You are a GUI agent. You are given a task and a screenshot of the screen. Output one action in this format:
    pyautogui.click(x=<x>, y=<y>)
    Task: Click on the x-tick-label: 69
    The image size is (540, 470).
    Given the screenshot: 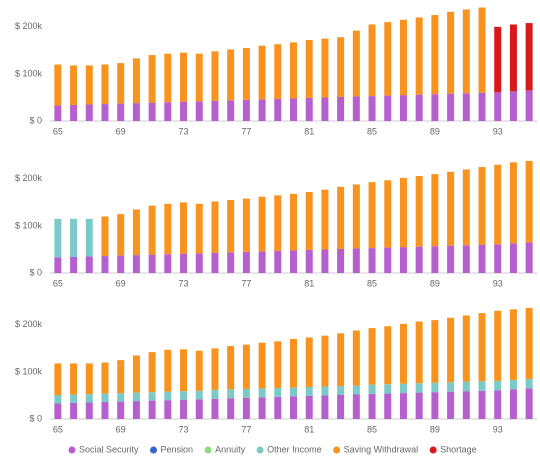 What is the action you would take?
    pyautogui.click(x=121, y=429)
    